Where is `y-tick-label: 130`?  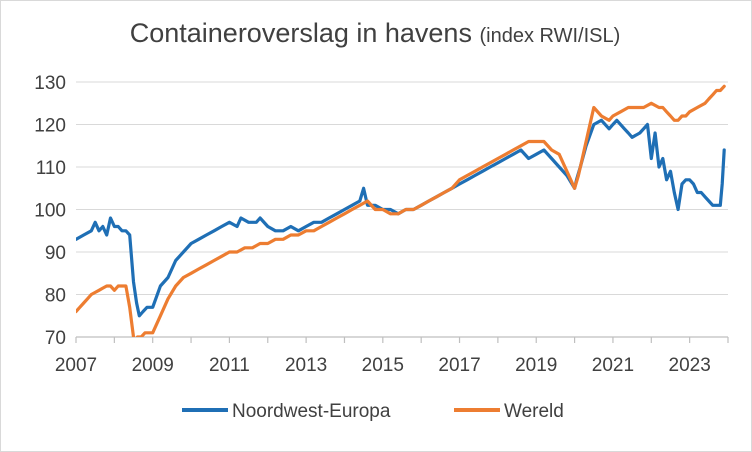
y-tick-label: 130 is located at coordinates (50, 83).